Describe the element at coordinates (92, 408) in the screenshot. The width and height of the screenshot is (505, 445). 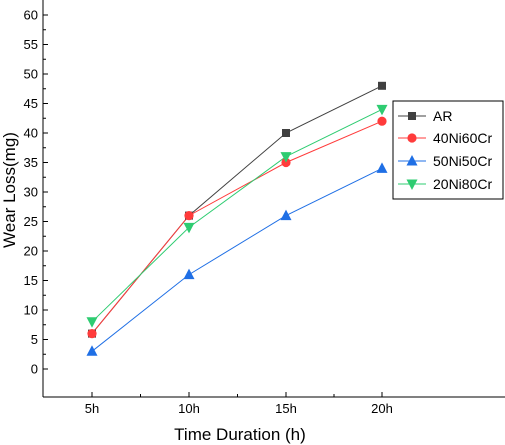
I see `x-tick-label: 5h` at that location.